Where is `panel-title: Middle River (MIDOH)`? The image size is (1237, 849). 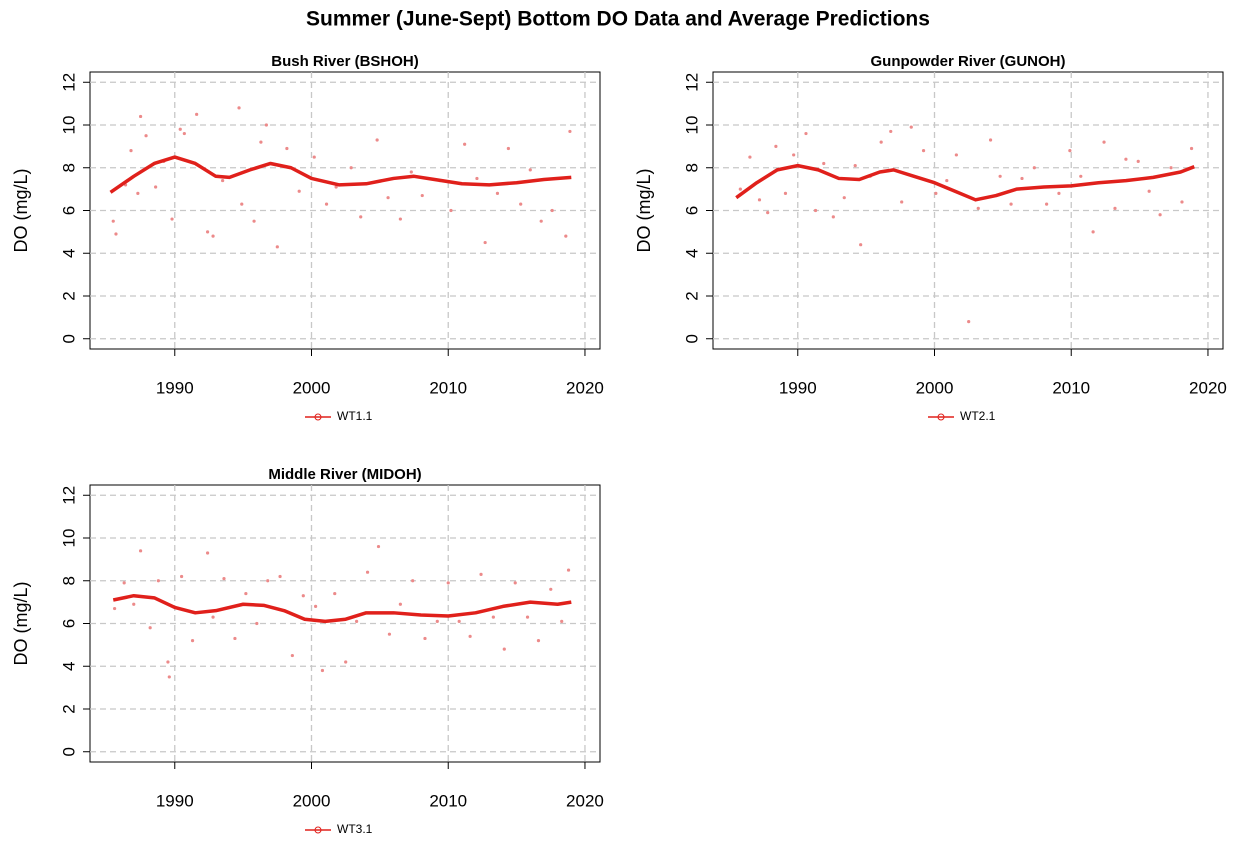 panel-title: Middle River (MIDOH) is located at coordinates (344, 474).